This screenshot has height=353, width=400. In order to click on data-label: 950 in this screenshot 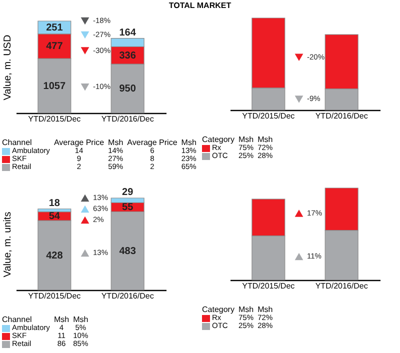, I will do `click(127, 89)`.